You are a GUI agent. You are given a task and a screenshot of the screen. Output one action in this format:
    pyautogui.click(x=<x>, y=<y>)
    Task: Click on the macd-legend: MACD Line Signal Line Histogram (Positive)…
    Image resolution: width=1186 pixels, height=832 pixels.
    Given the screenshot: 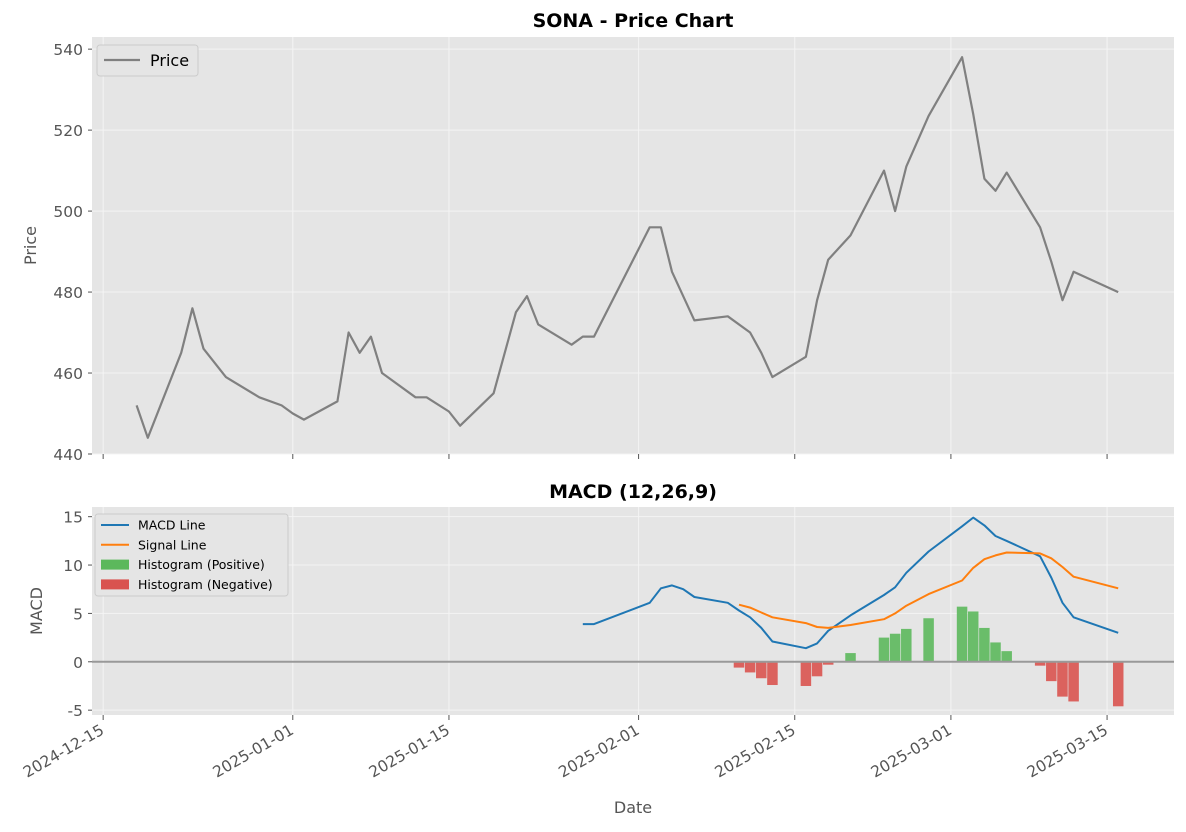 What is the action you would take?
    pyautogui.click(x=191, y=555)
    